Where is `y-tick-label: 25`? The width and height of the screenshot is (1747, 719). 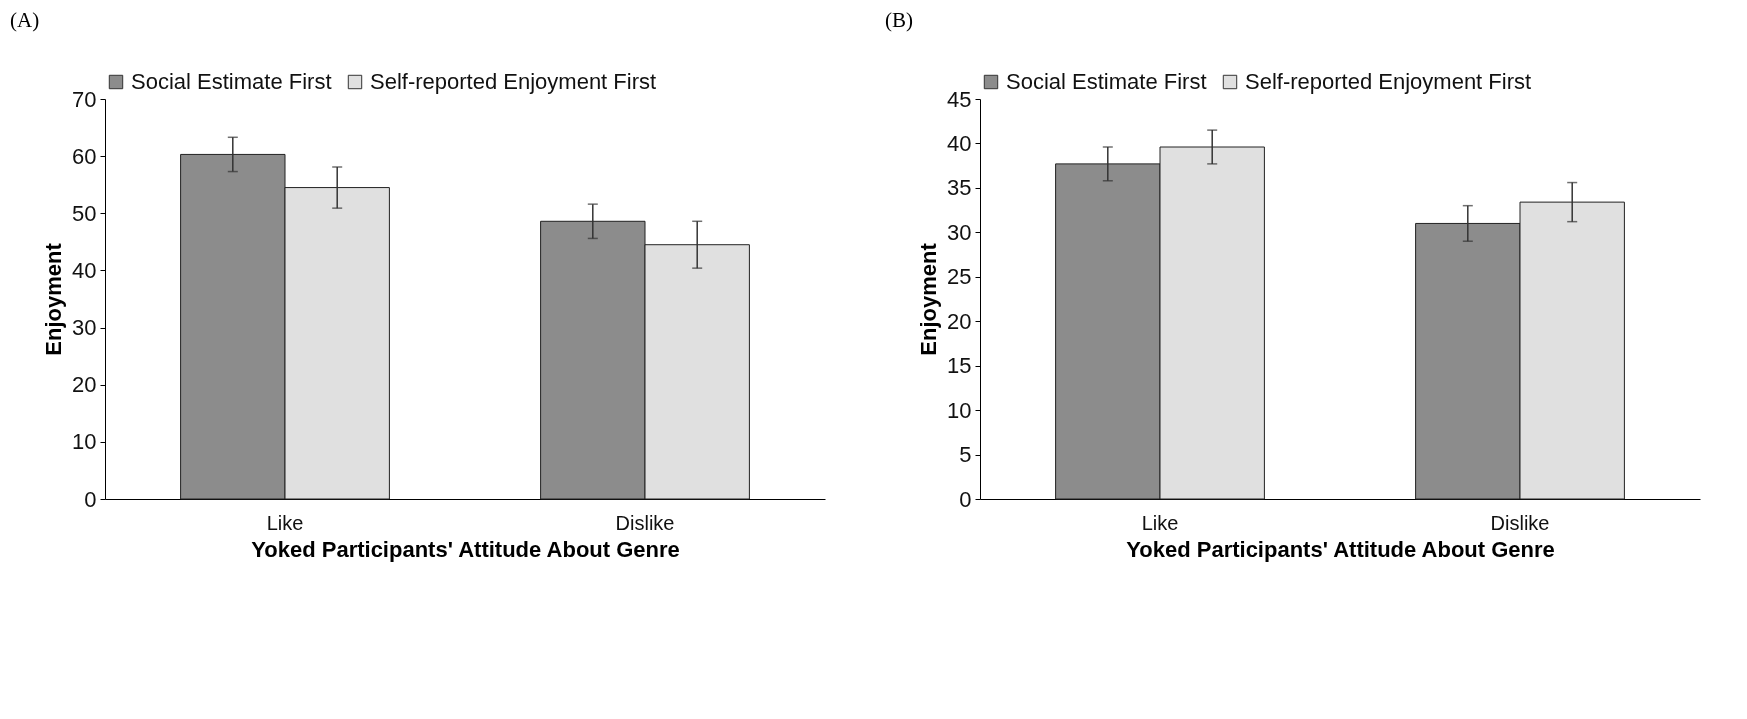 y-tick-label: 25 is located at coordinates (959, 277).